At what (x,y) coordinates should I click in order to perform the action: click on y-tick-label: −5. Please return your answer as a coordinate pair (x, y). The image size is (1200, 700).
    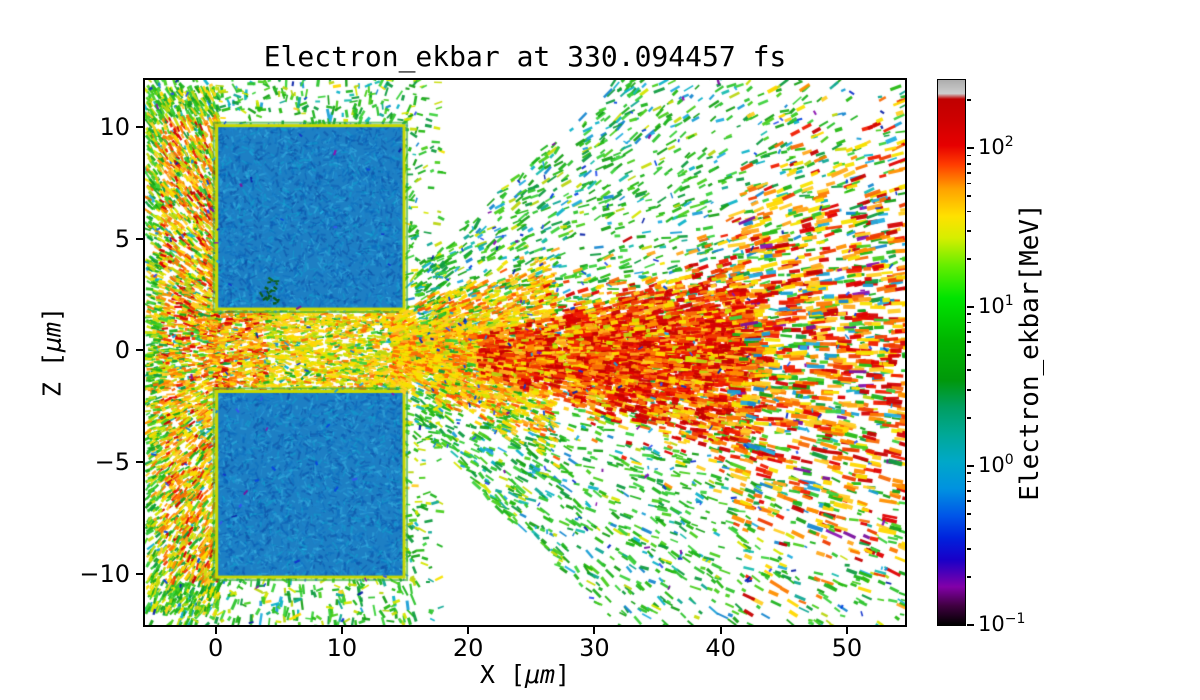
    Looking at the image, I should click on (112, 461).